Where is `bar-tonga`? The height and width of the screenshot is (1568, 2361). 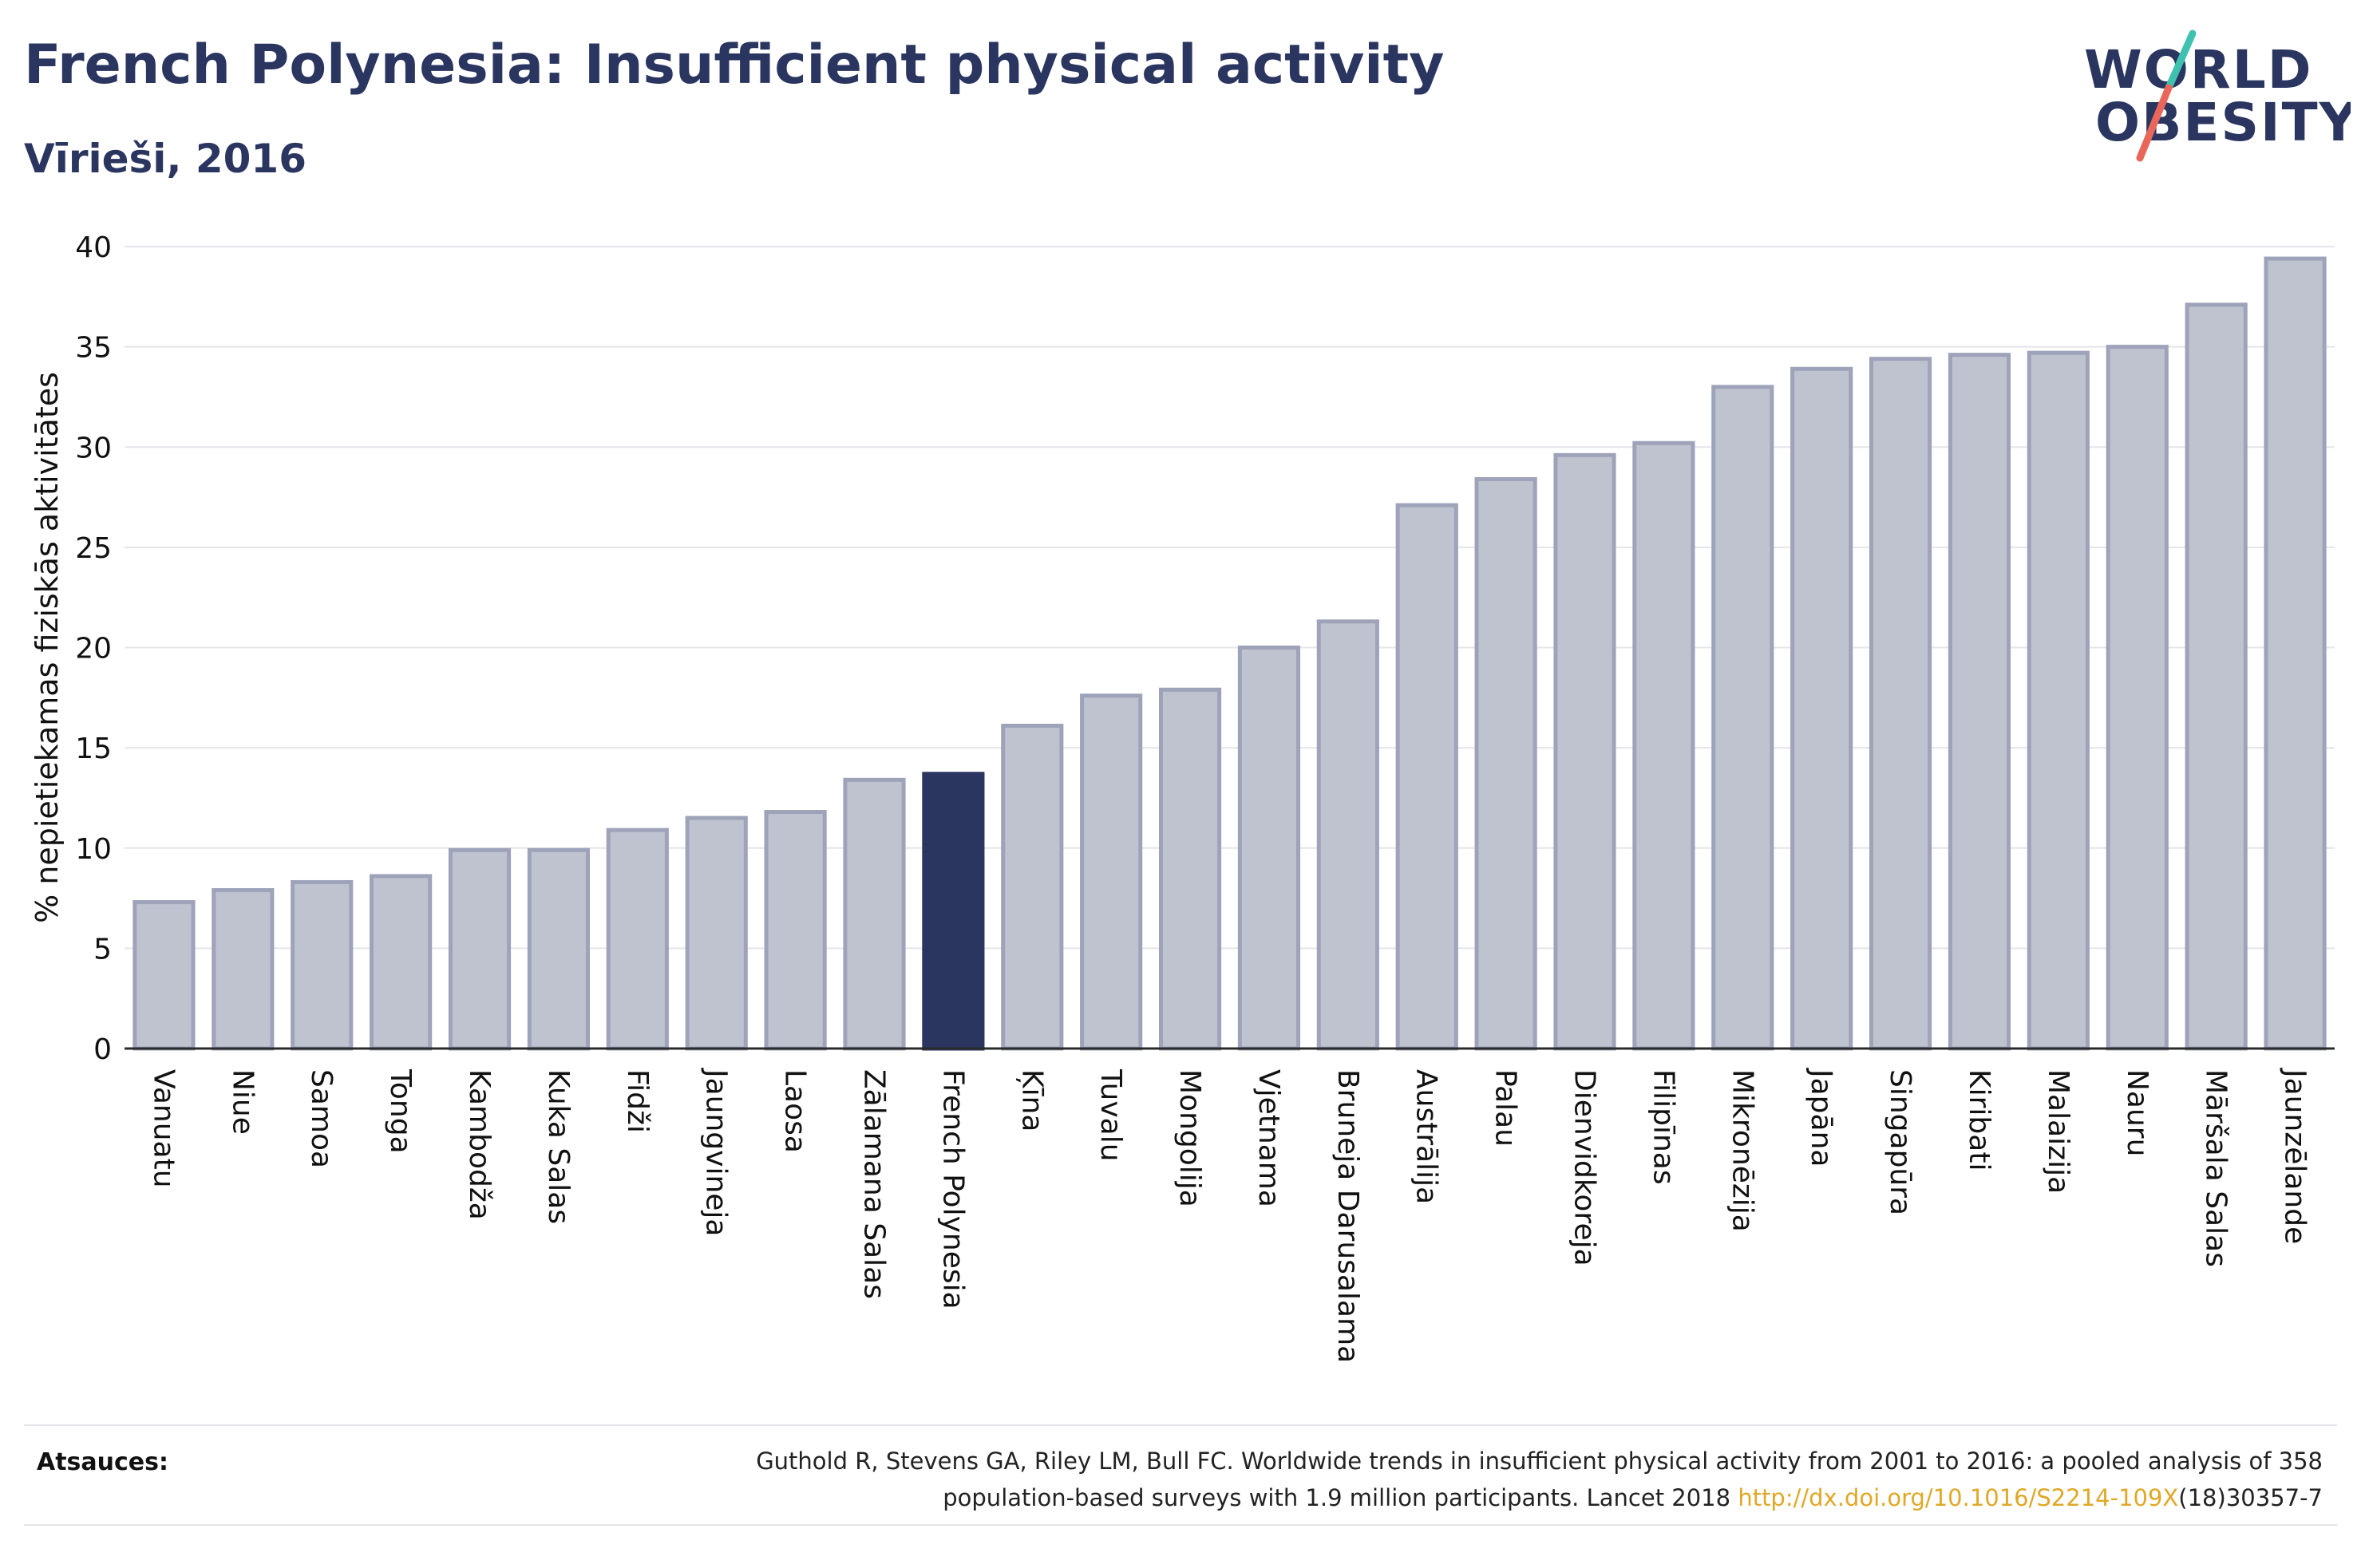
bar-tonga is located at coordinates (401, 962).